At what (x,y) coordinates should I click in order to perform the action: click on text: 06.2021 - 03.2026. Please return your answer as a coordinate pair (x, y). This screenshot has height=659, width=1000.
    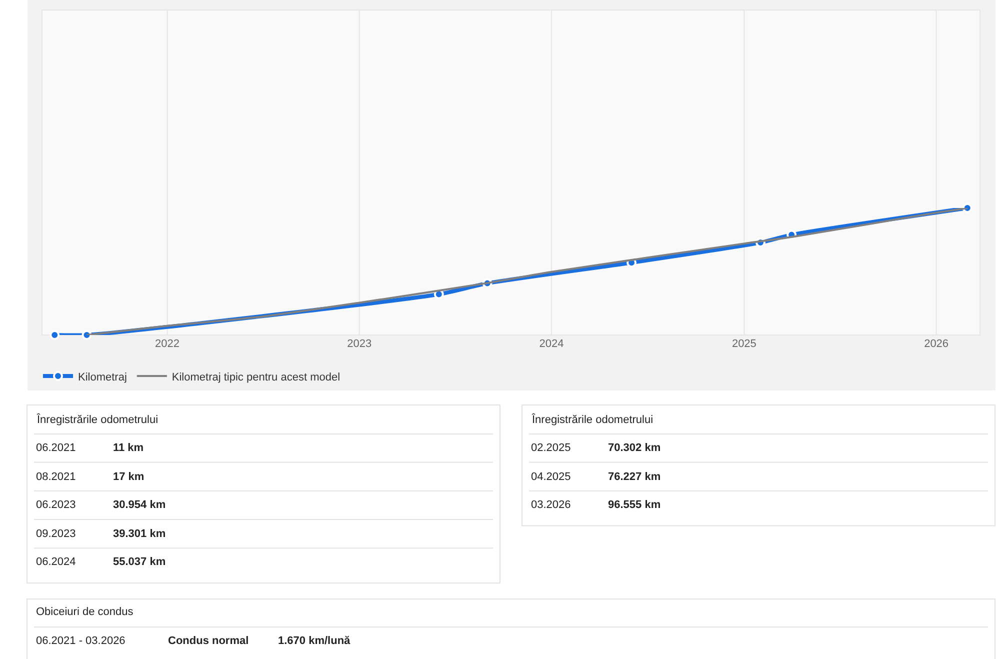
    Looking at the image, I should click on (81, 641).